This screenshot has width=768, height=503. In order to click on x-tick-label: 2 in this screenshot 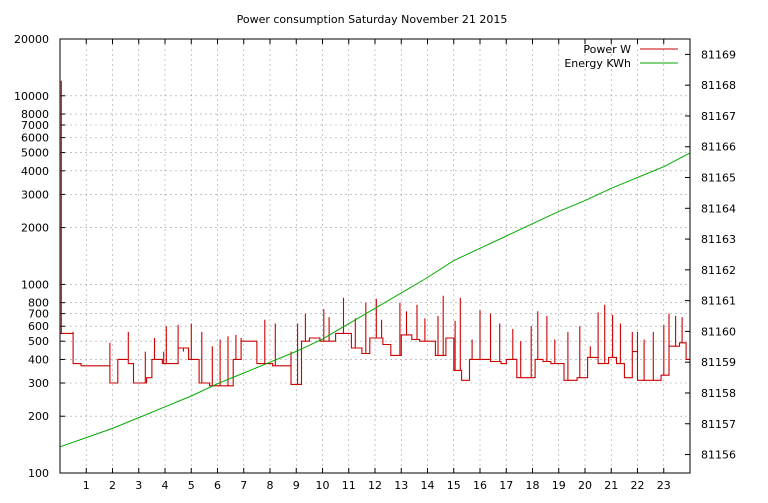, I will do `click(112, 485)`.